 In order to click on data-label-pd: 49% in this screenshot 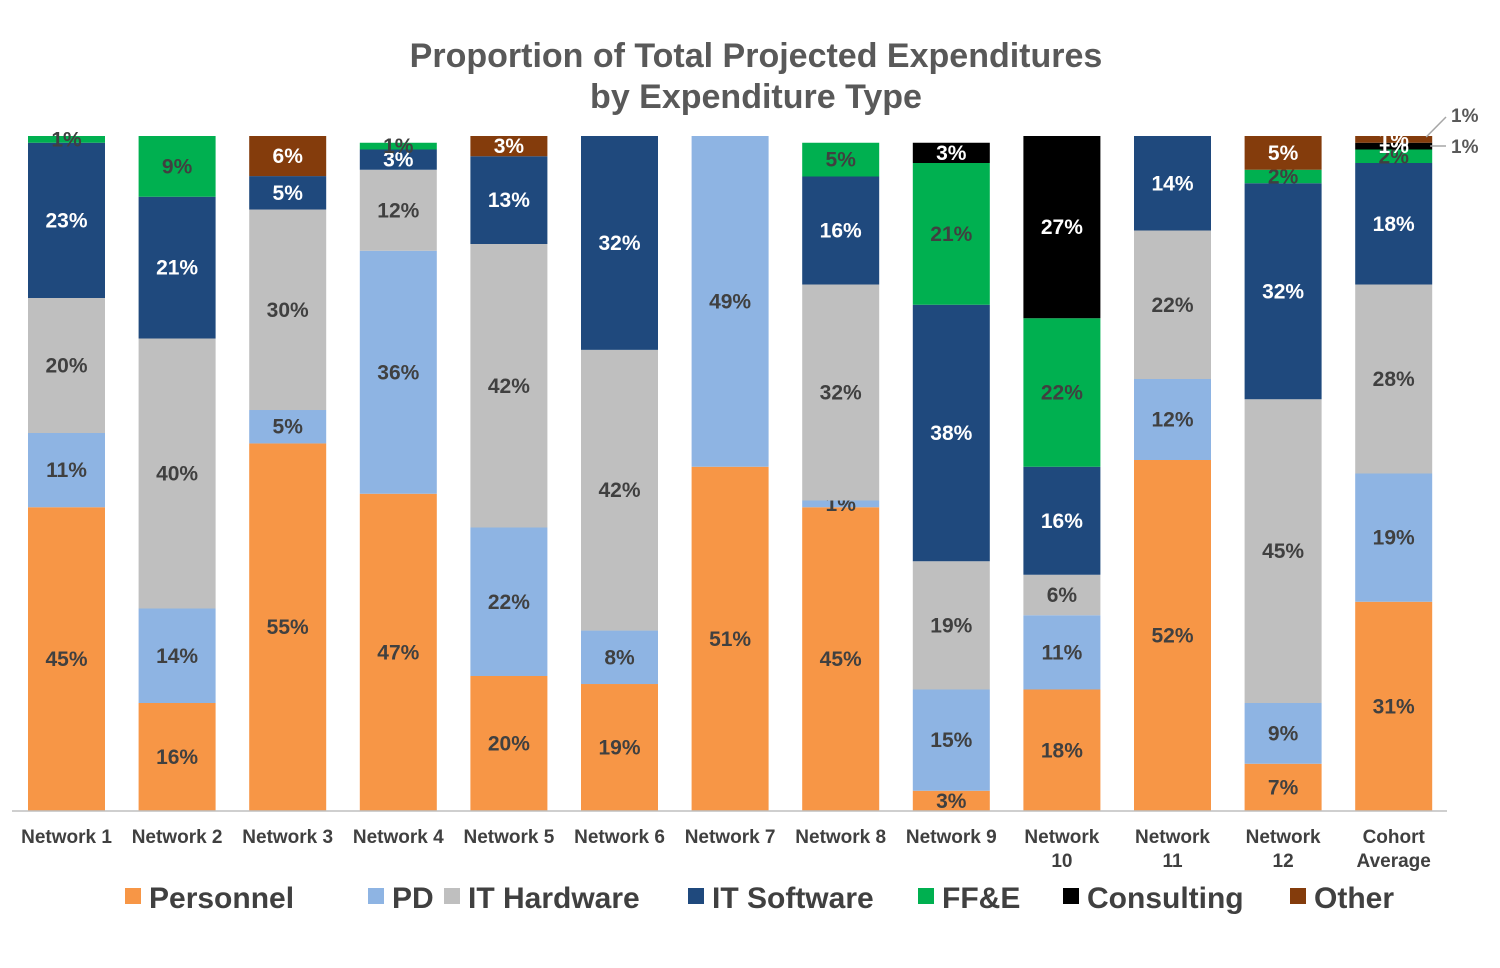, I will do `click(730, 301)`.